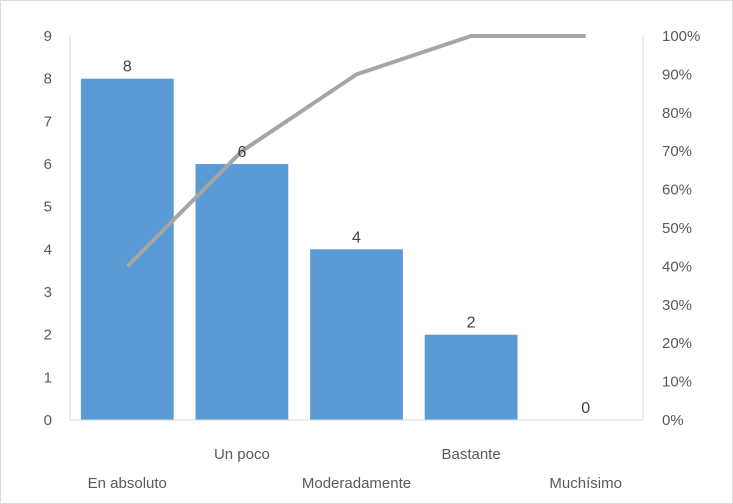 Image resolution: width=733 pixels, height=504 pixels. What do you see at coordinates (48, 36) in the screenshot?
I see `y-tick-label: 9` at bounding box center [48, 36].